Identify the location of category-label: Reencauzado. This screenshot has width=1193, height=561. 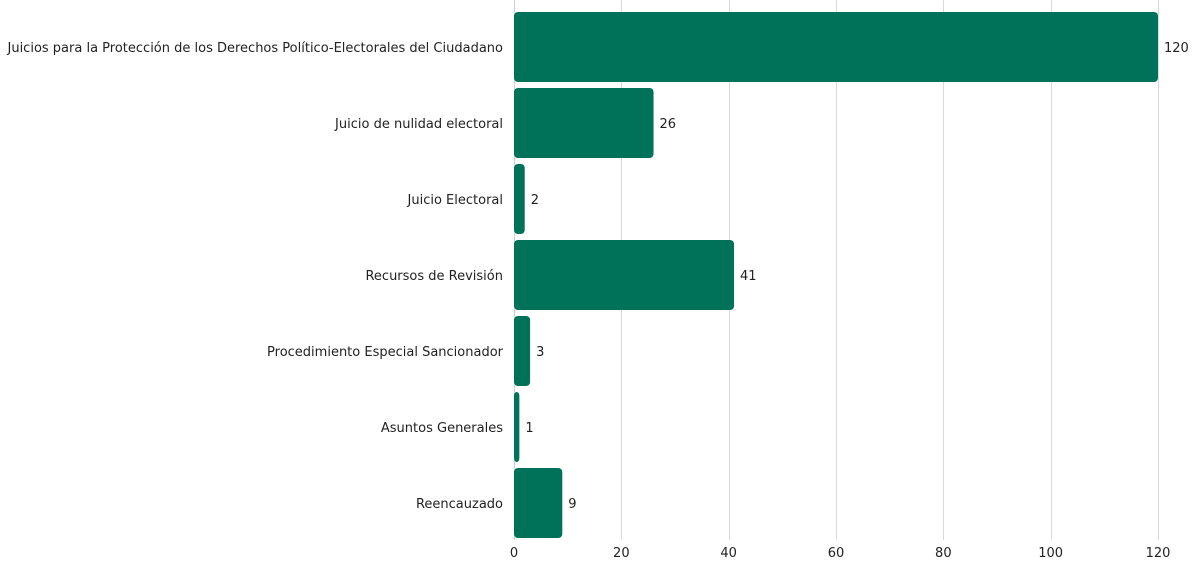
(459, 504).